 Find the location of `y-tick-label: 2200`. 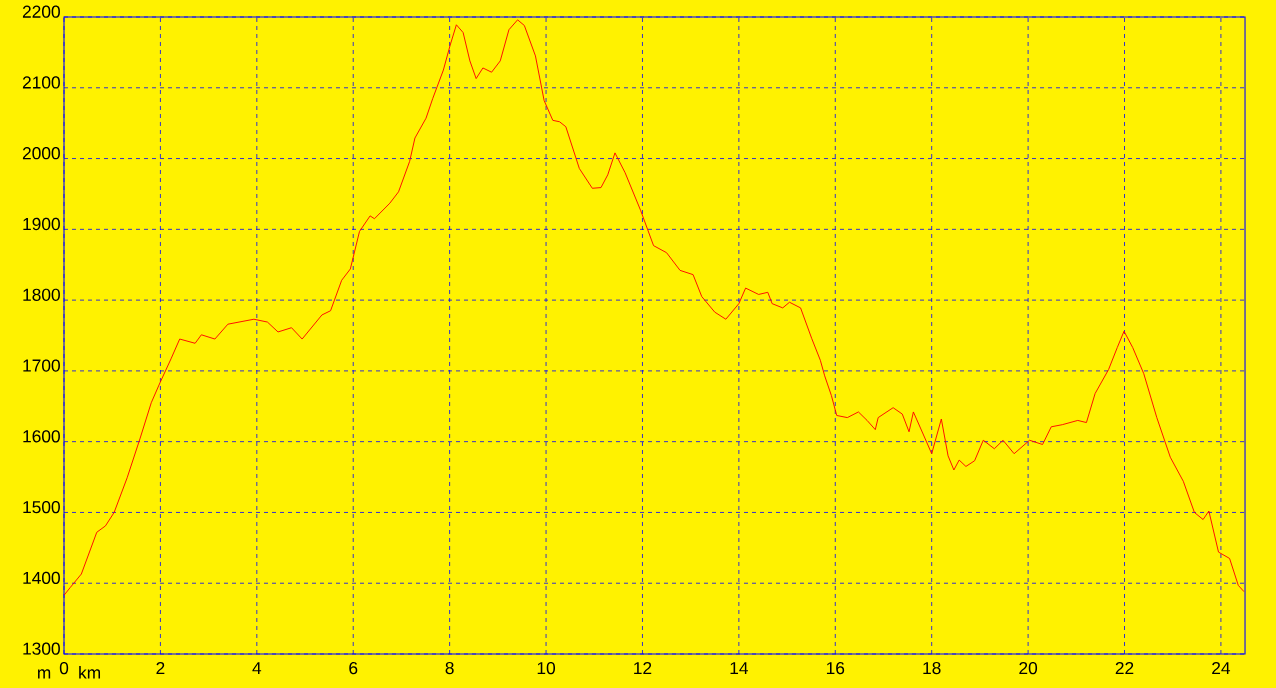

y-tick-label: 2200 is located at coordinates (41, 11).